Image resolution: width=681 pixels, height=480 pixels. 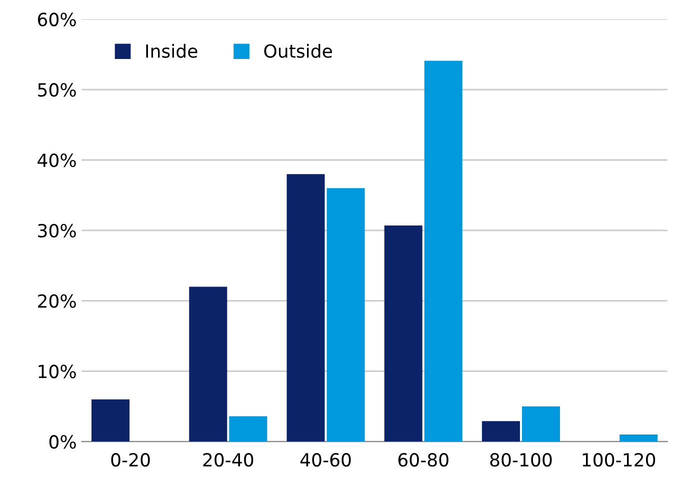 What do you see at coordinates (298, 51) in the screenshot?
I see `legend-label: Outside` at bounding box center [298, 51].